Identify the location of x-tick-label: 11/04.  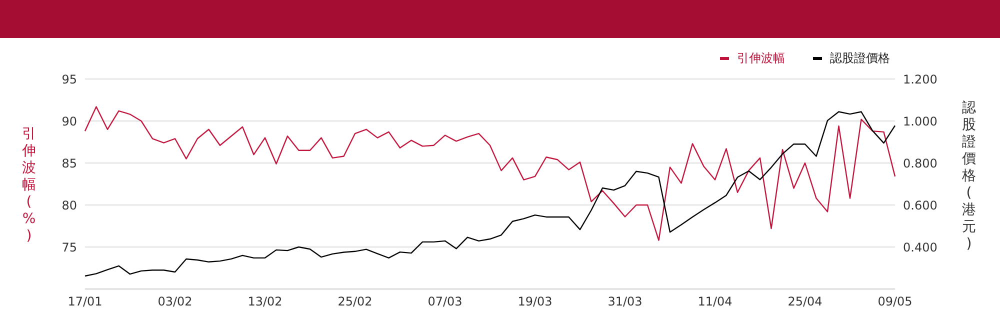
(715, 301).